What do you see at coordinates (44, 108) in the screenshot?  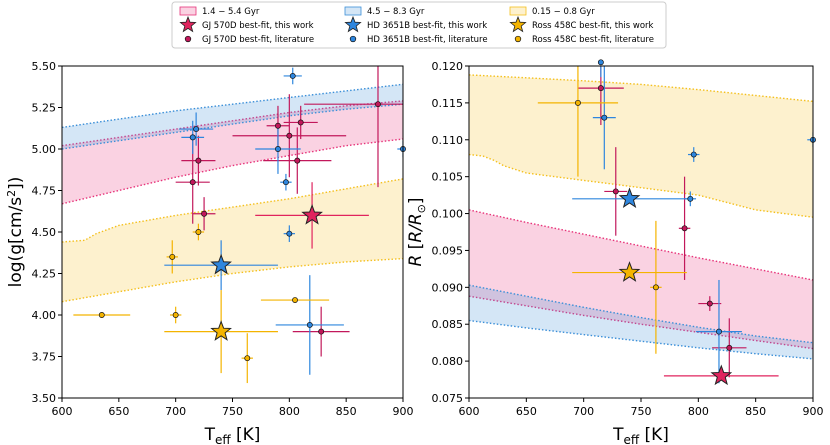 I see `y-tick-label: 5.25` at bounding box center [44, 108].